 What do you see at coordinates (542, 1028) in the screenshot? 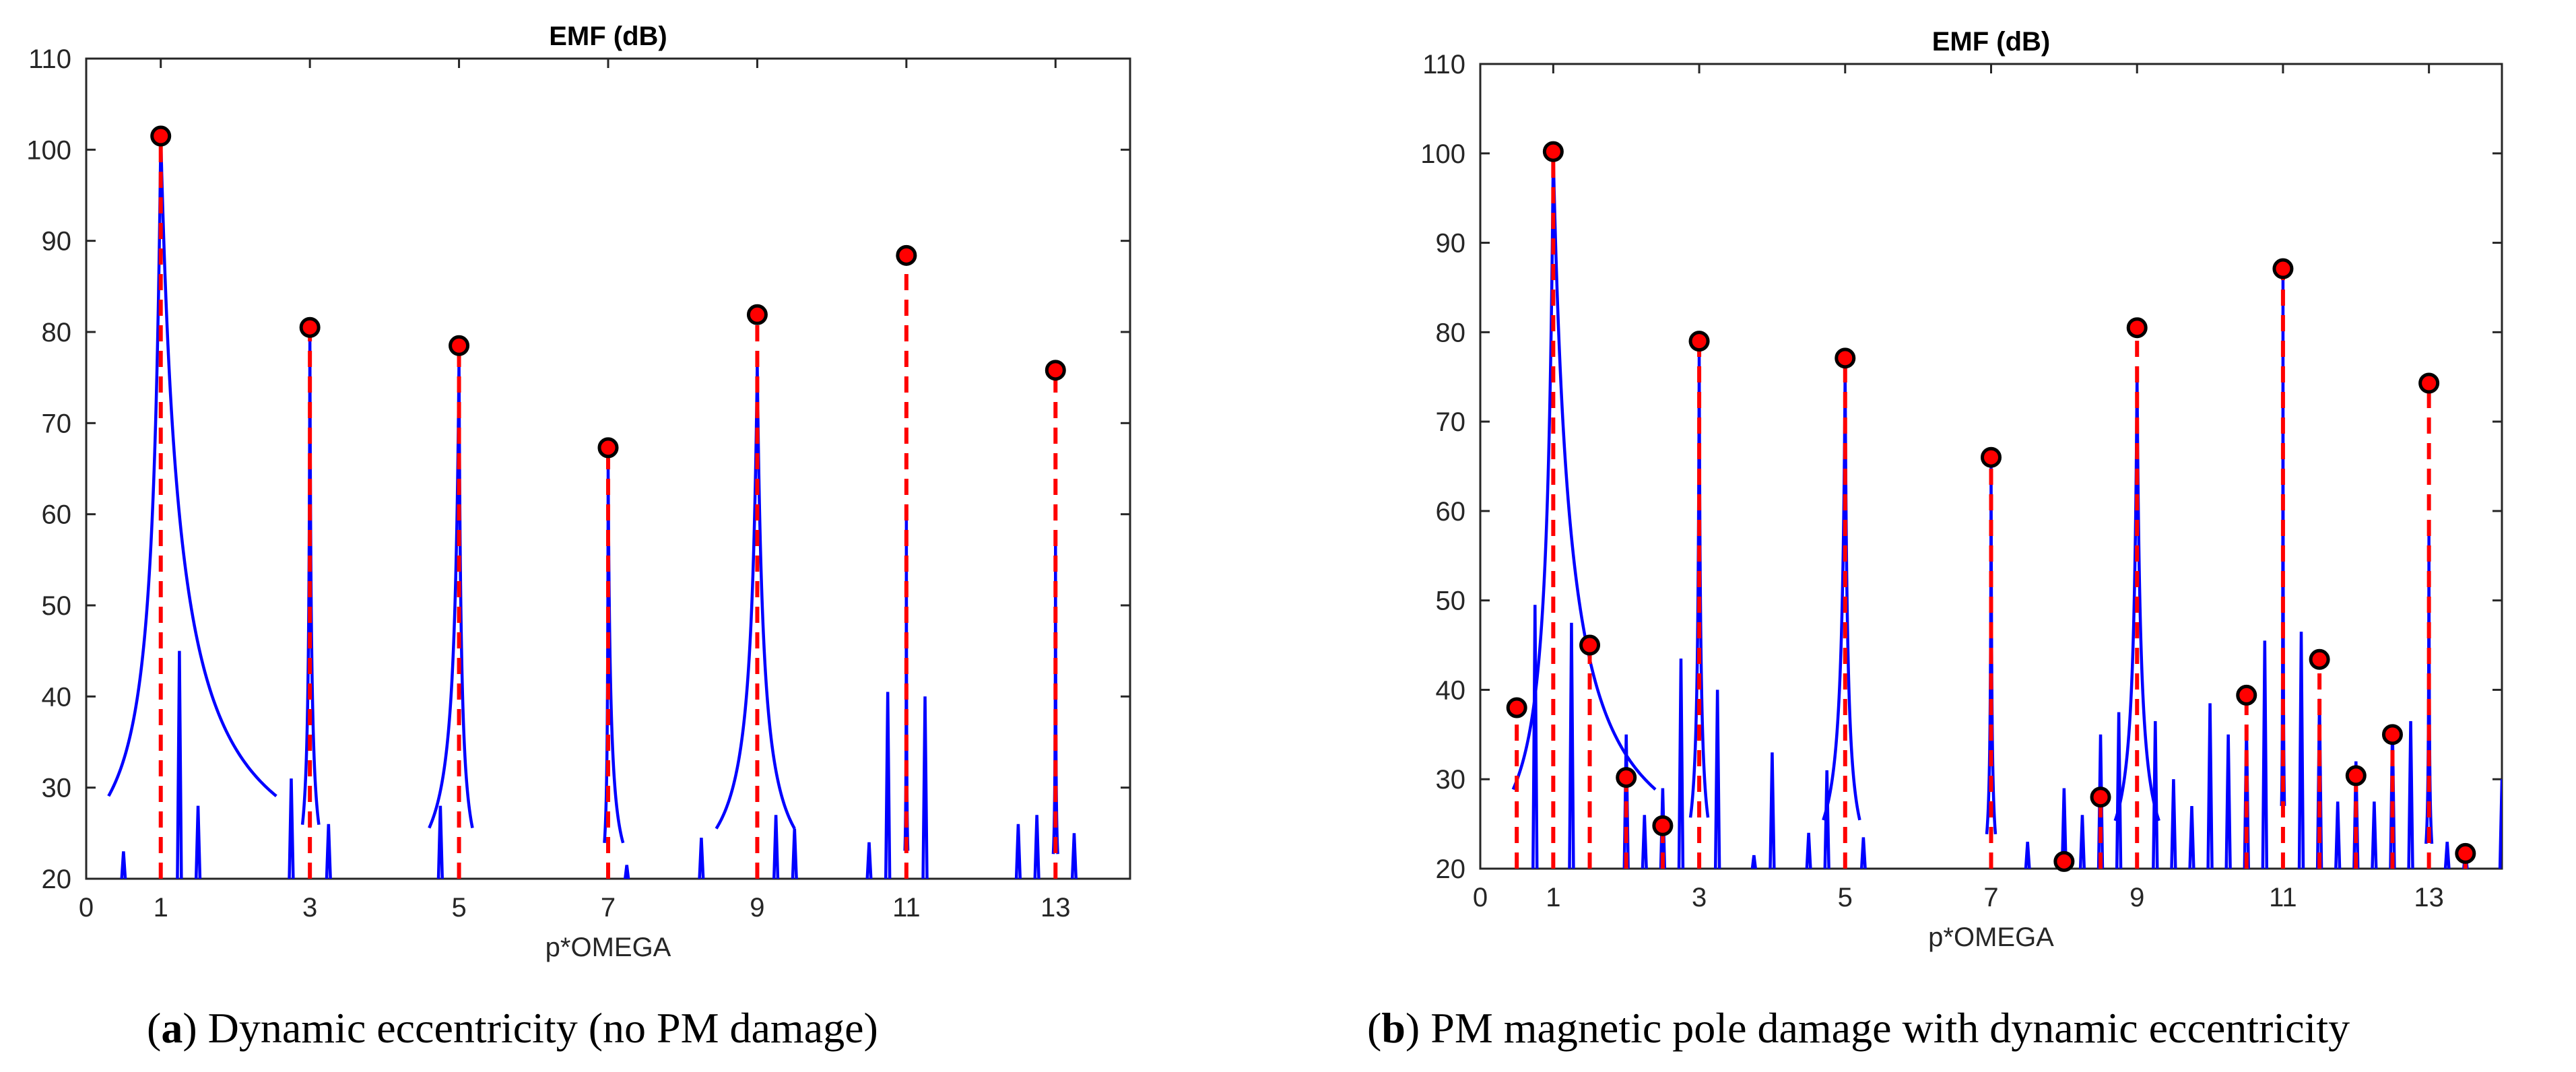
I see `caption-a-text: Dynamic eccentricity (no PM damage)` at bounding box center [542, 1028].